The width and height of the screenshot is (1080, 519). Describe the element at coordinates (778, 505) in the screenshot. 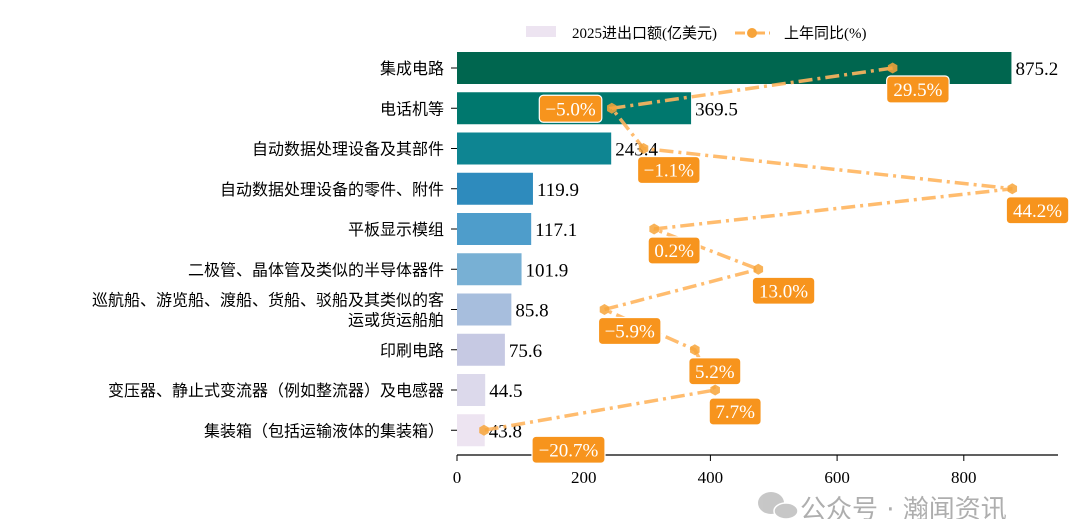

I see `wechat-icon` at that location.